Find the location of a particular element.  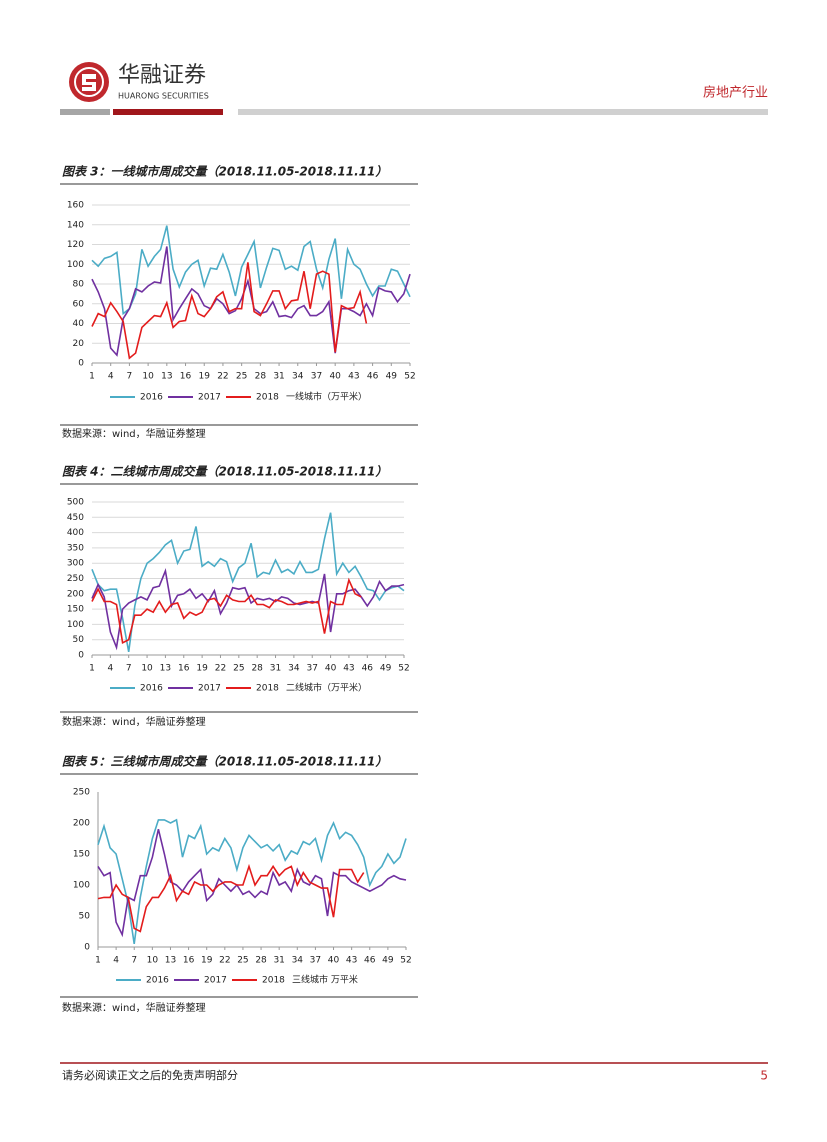

y-tick-label: 140 is located at coordinates (75, 225).